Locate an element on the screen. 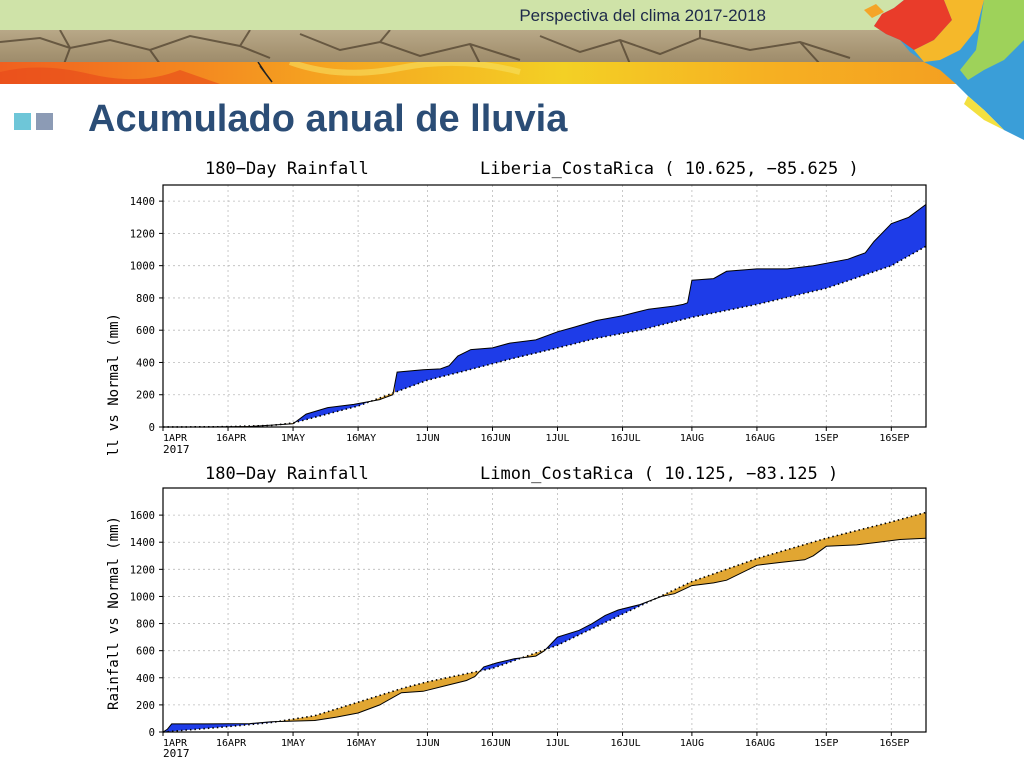  chart-location: Liberia_CostaRica ( 10.625, −85.625 ) is located at coordinates (669, 169).